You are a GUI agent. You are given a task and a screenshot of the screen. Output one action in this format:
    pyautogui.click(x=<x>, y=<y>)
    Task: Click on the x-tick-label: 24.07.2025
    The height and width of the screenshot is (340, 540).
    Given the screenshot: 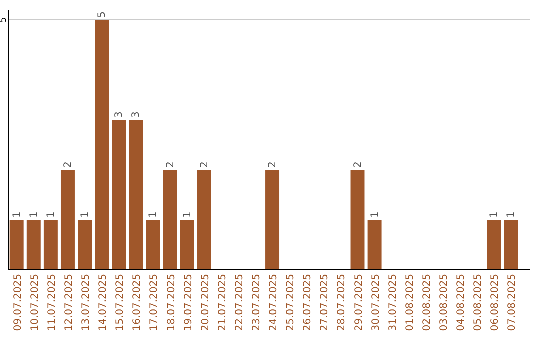 What is the action you would take?
    pyautogui.click(x=274, y=303)
    